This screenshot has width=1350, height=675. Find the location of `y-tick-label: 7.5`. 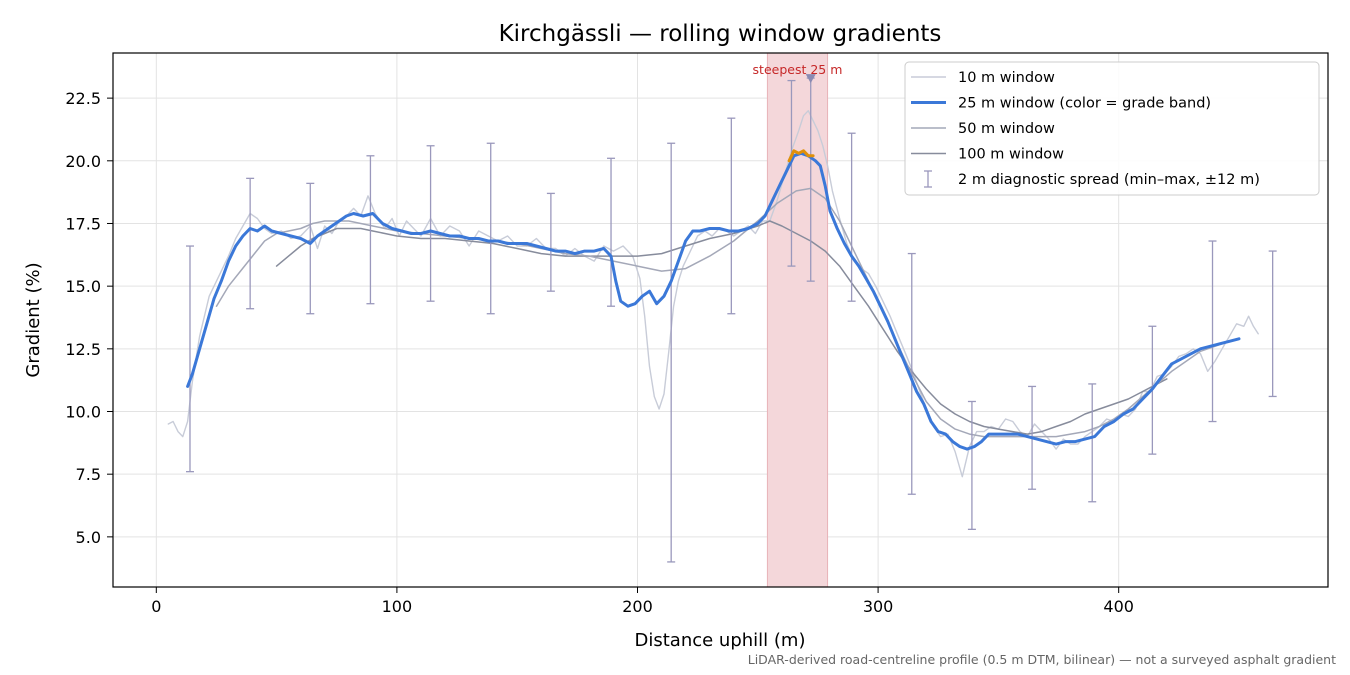

y-tick-label: 7.5 is located at coordinates (88, 474).